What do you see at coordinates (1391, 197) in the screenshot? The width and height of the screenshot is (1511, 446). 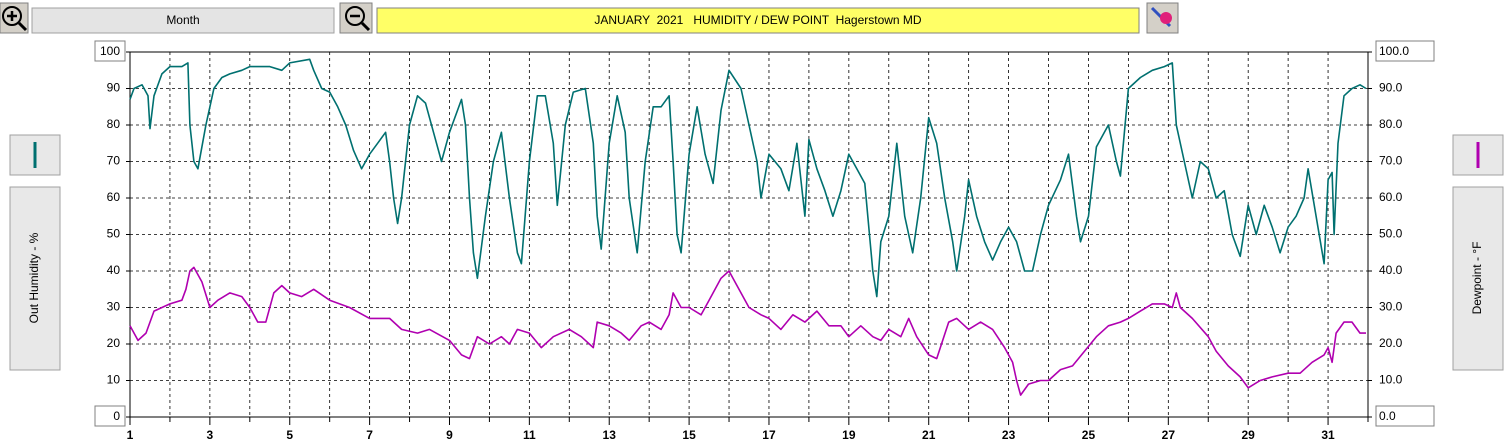 I see `y2-tick-label: 60.0` at bounding box center [1391, 197].